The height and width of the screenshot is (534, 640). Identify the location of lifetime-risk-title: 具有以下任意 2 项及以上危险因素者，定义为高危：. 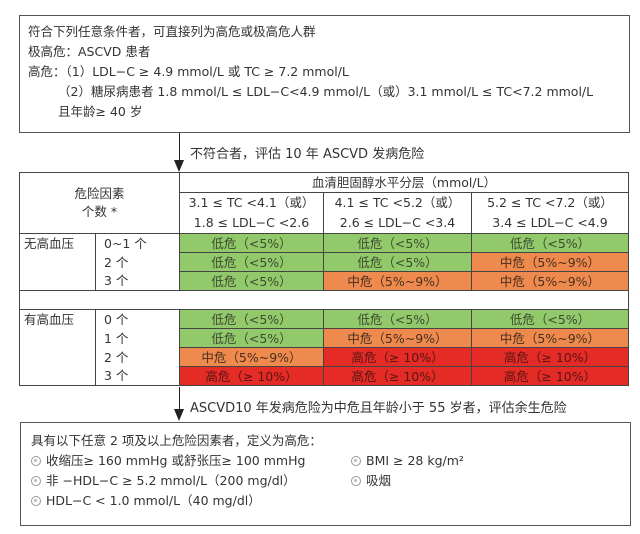
(176, 440).